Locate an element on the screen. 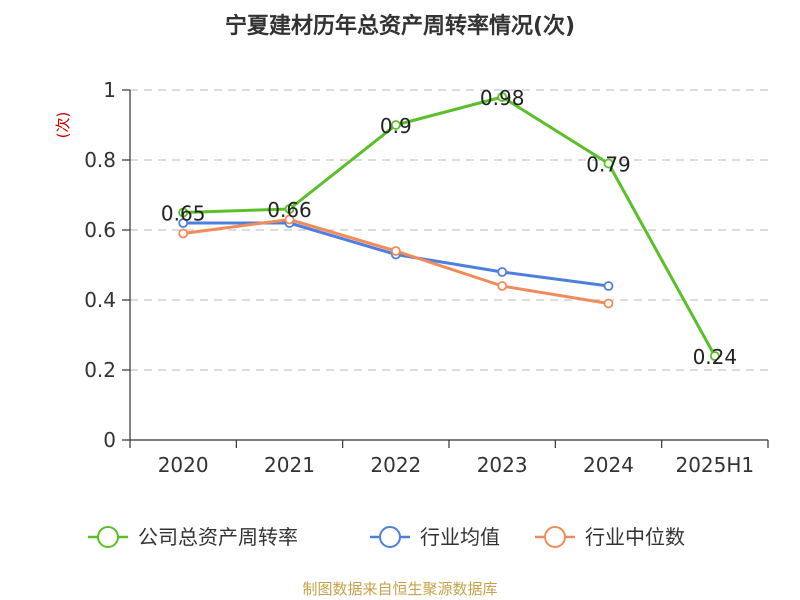 The height and width of the screenshot is (600, 800). source-note: 制图数据来自恒生聚源数据库 is located at coordinates (399, 589).